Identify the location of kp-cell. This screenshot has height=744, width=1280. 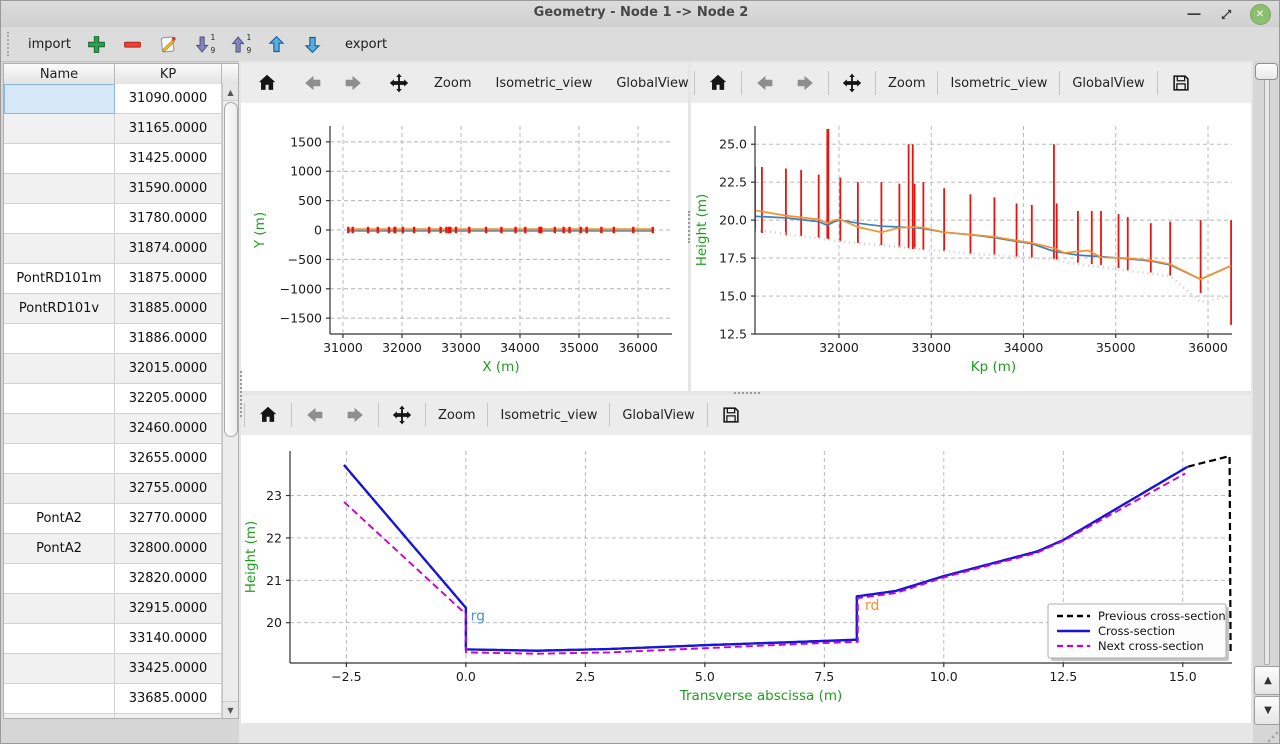
(168, 716).